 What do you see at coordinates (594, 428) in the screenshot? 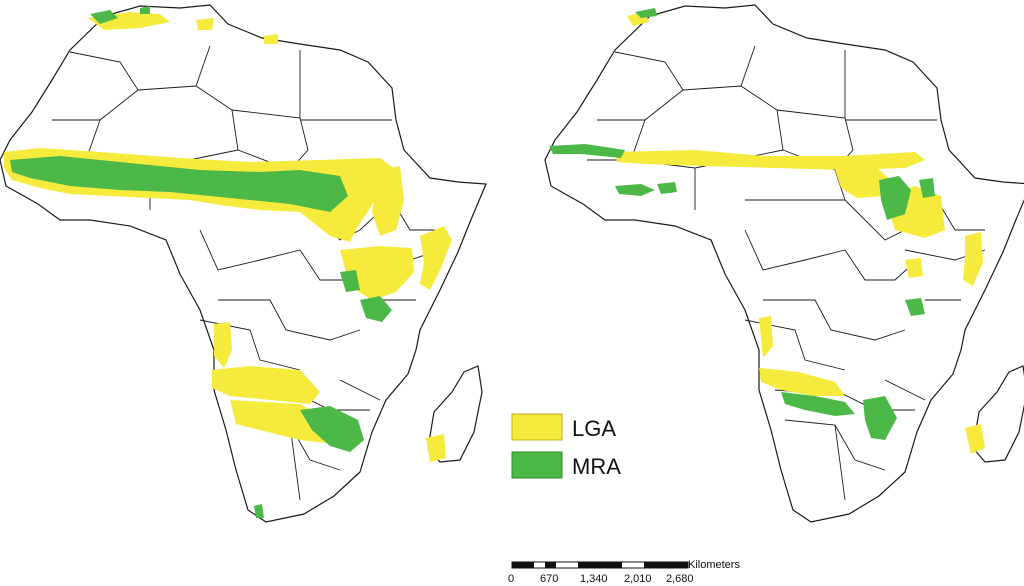
I see `legend-label-lga: LGA` at bounding box center [594, 428].